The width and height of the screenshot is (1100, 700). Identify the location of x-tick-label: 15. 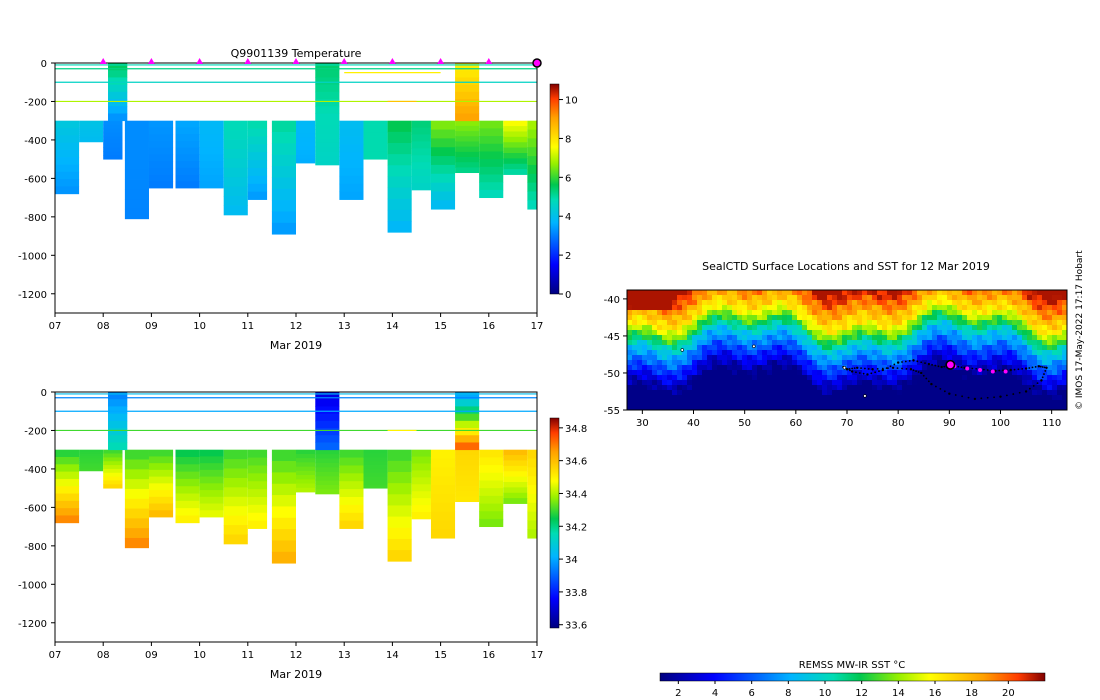
(440, 655).